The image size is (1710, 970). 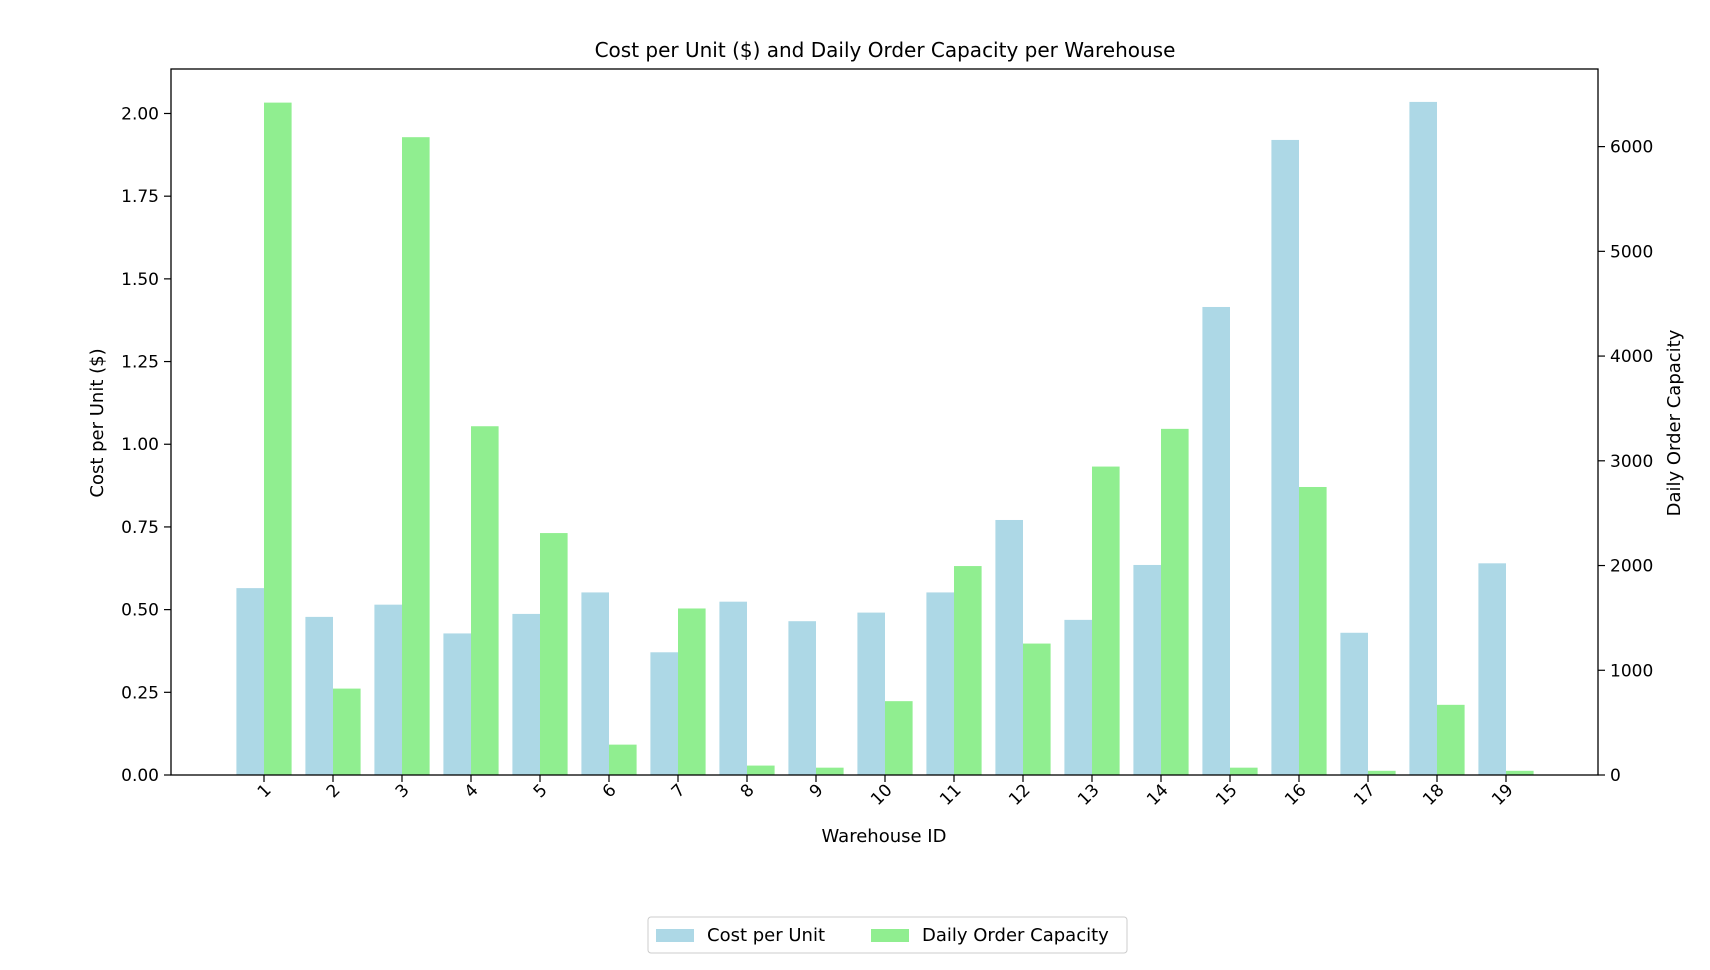 I want to click on x-tick-label: 6, so click(x=610, y=791).